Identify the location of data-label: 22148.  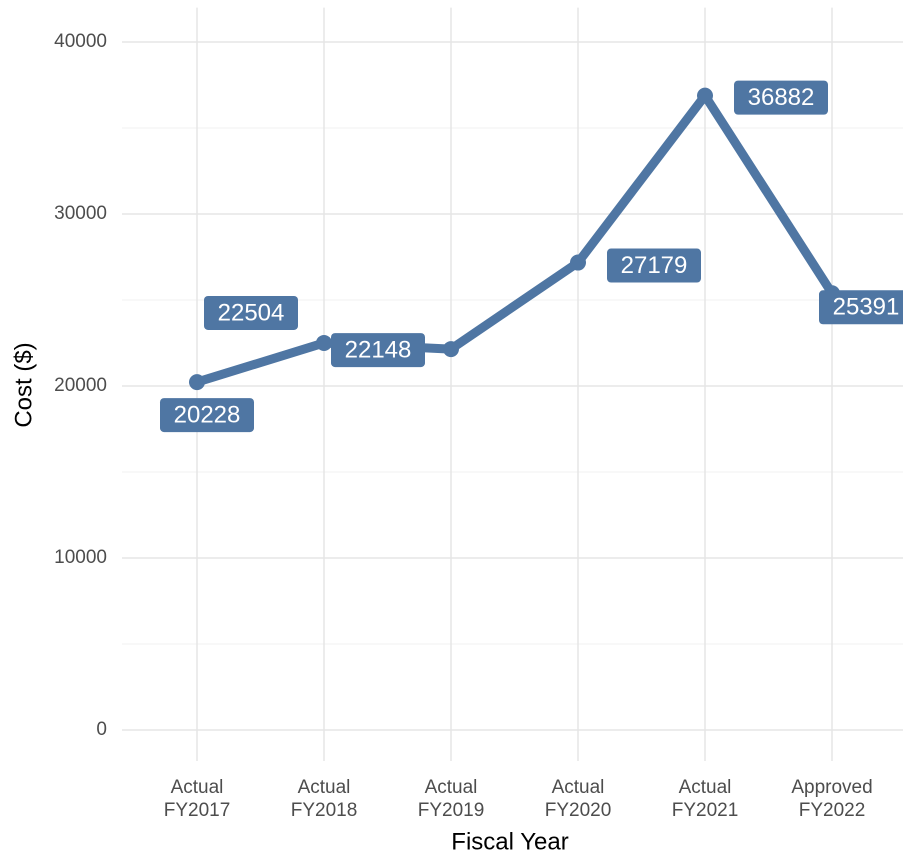
(378, 349).